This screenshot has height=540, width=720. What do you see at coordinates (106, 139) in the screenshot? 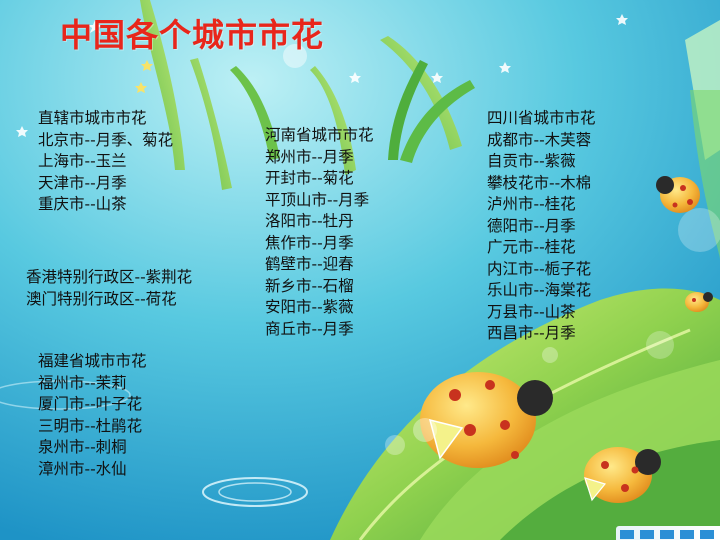
I see `list-item: 北京市--月季、菊花` at bounding box center [106, 139].